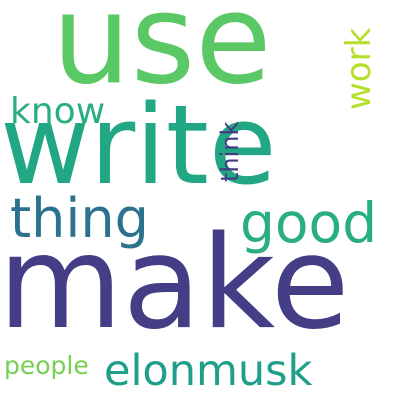 The image size is (400, 400). Describe the element at coordinates (208, 371) in the screenshot. I see `word-elonmusk: elonmusk` at that location.